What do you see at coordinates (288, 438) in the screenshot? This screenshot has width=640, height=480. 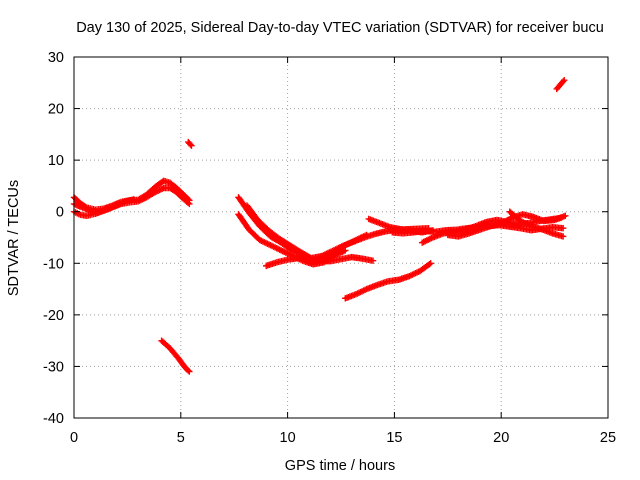 I see `x-tick-label: 10` at bounding box center [288, 438].